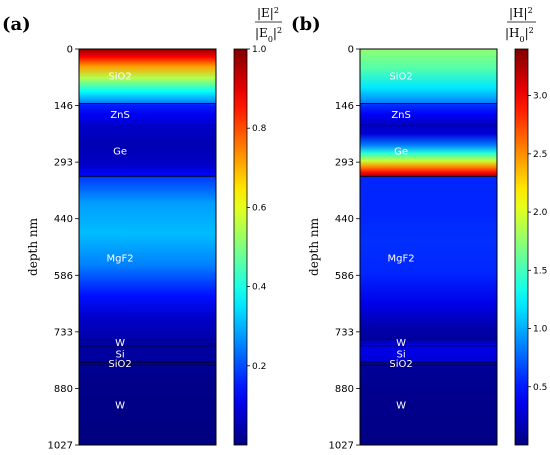  Describe the element at coordinates (259, 208) in the screenshot. I see `colorbar-tick-label: 0.6` at that location.